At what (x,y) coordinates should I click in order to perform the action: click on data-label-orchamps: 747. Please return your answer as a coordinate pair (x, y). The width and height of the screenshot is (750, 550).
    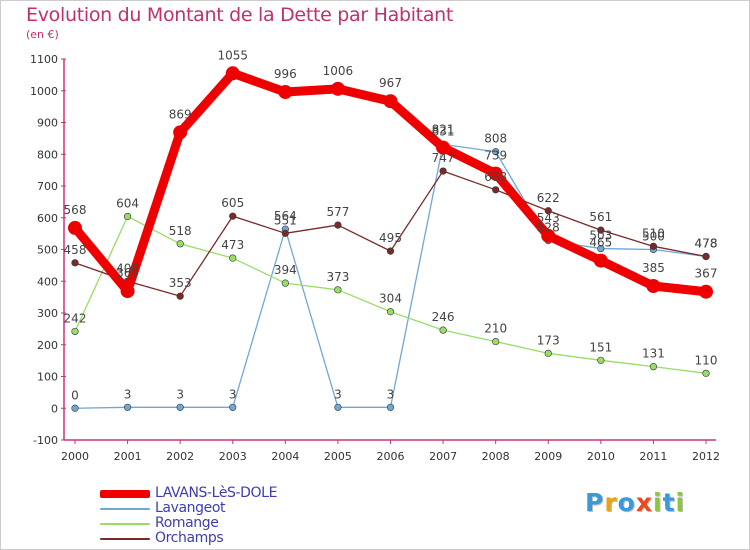
    Looking at the image, I should click on (443, 158).